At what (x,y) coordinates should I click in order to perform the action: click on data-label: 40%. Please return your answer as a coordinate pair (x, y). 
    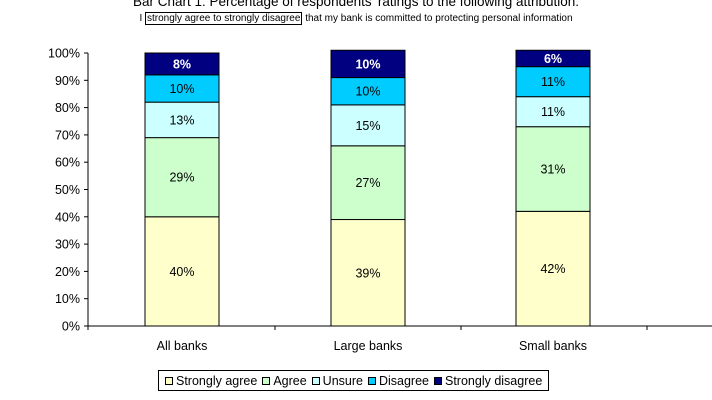
    Looking at the image, I should click on (181, 272).